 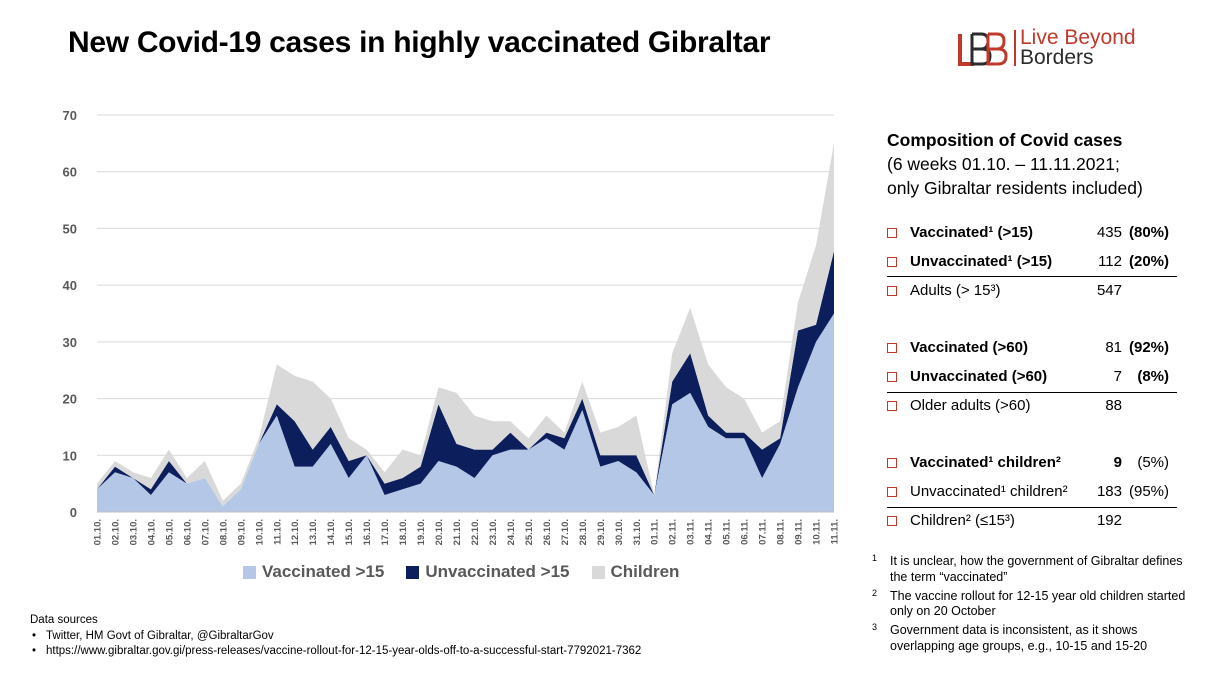 I want to click on x-tick-label: 01.11., so click(x=655, y=532).